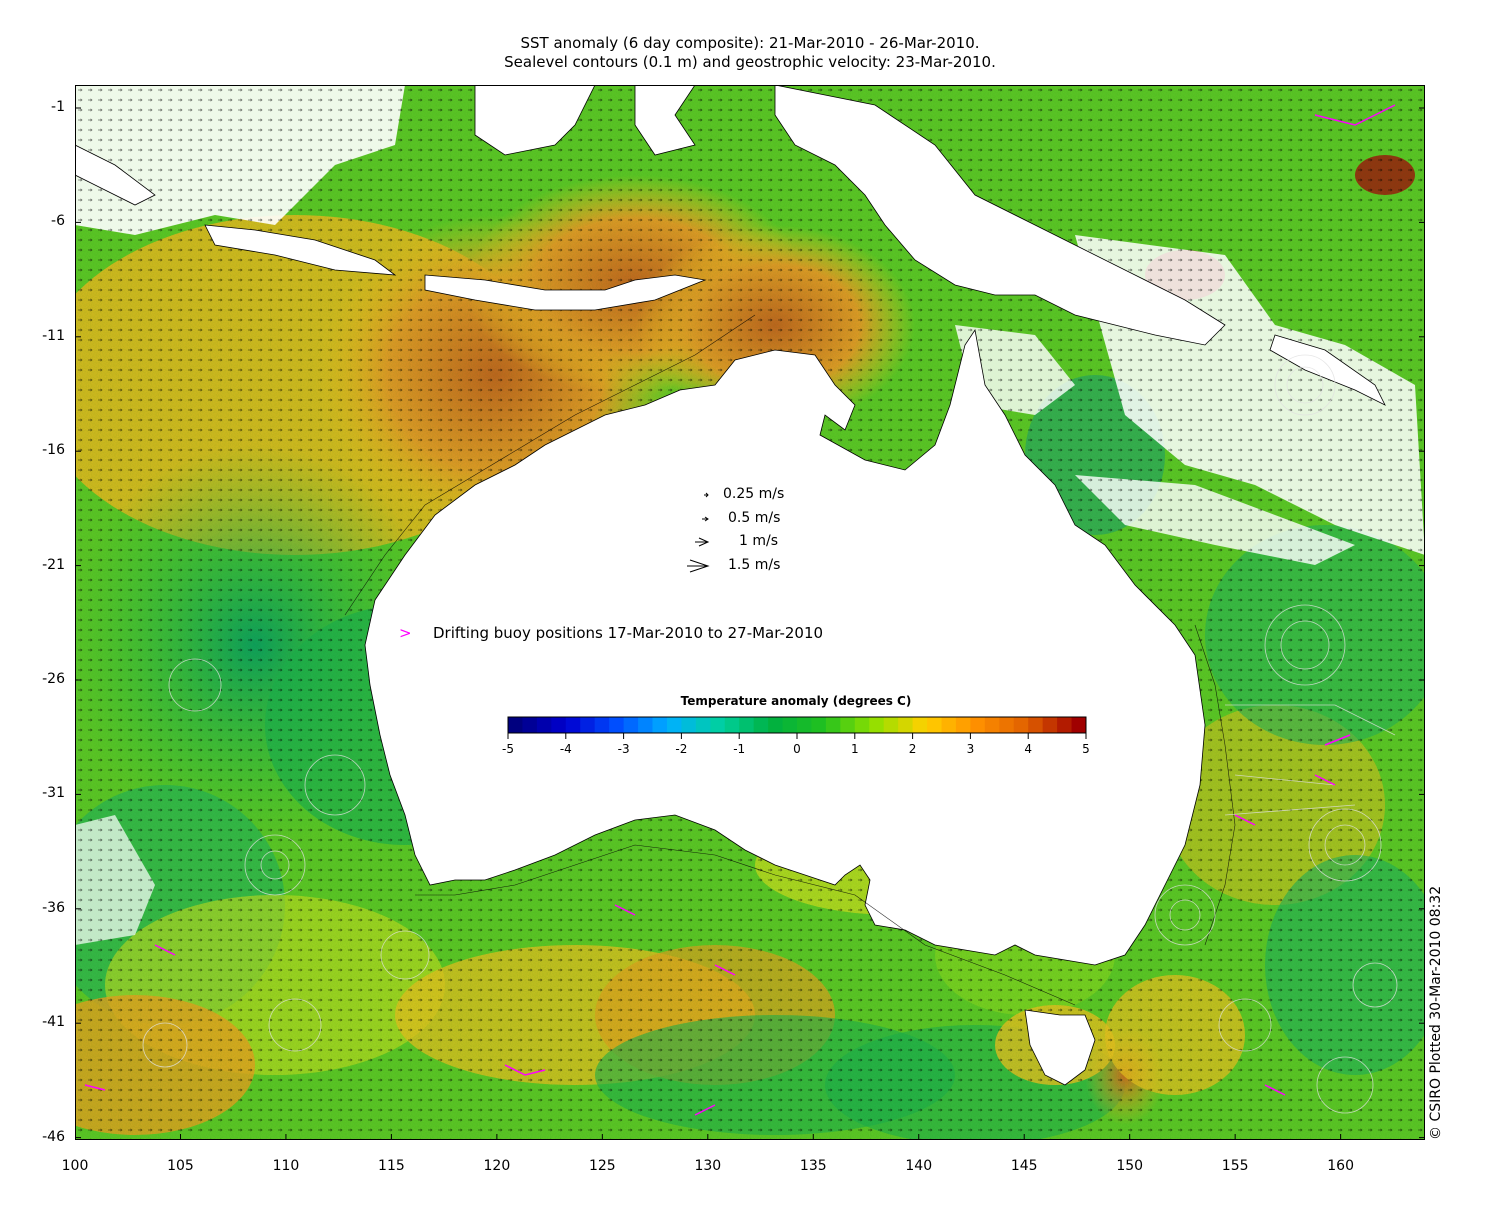  I want to click on tasmania-land, so click(1060, 1047).